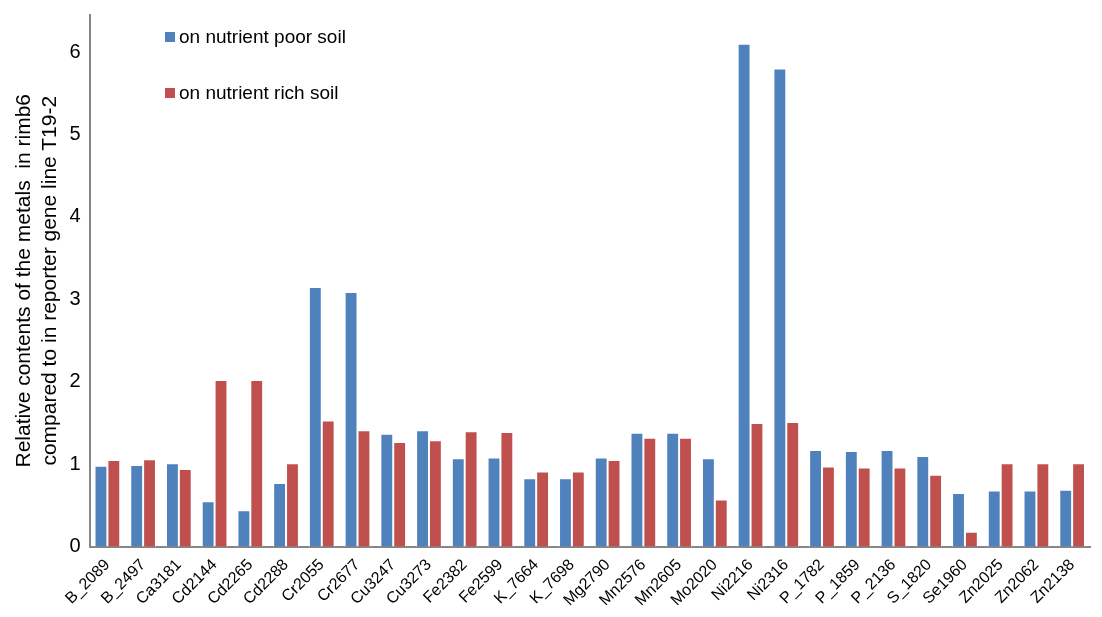 The image size is (1102, 617). What do you see at coordinates (35, 281) in the screenshot?
I see `y-axis-title: Relative contents of the metals in rimb6 compared to in reporter gene line T19-2` at bounding box center [35, 281].